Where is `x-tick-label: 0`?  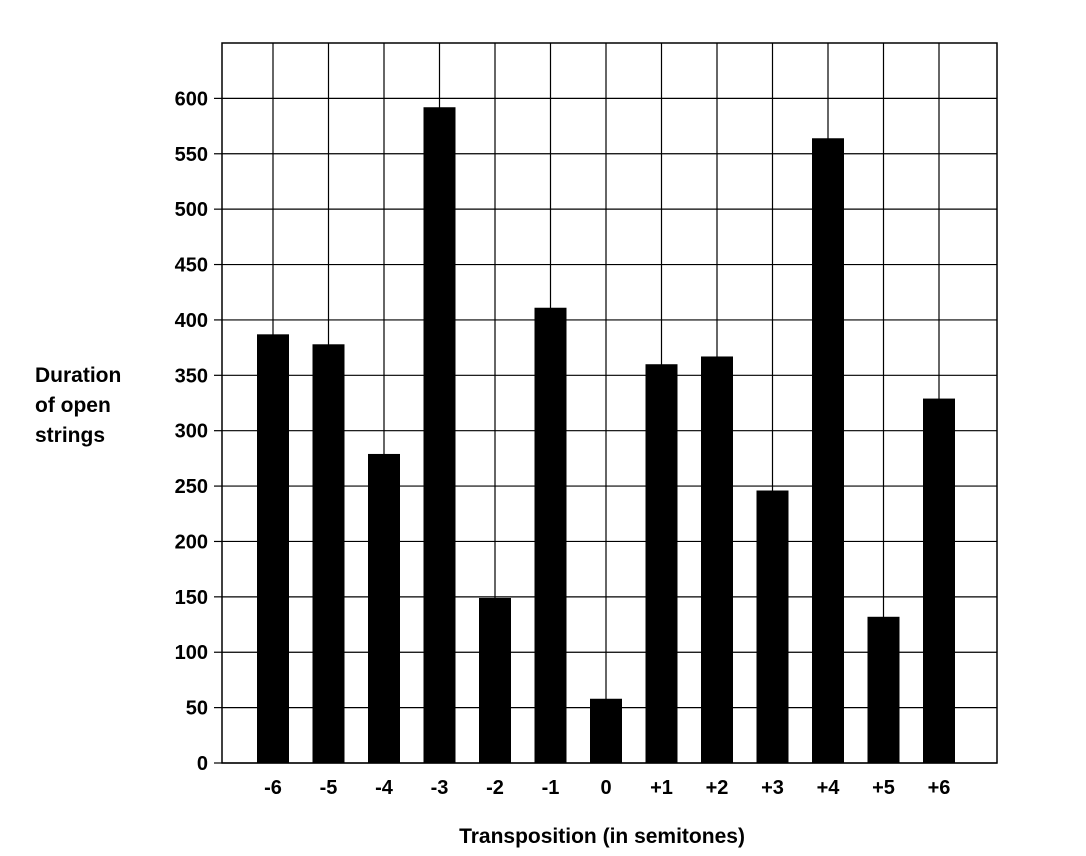
x-tick-label: 0 is located at coordinates (605, 788).